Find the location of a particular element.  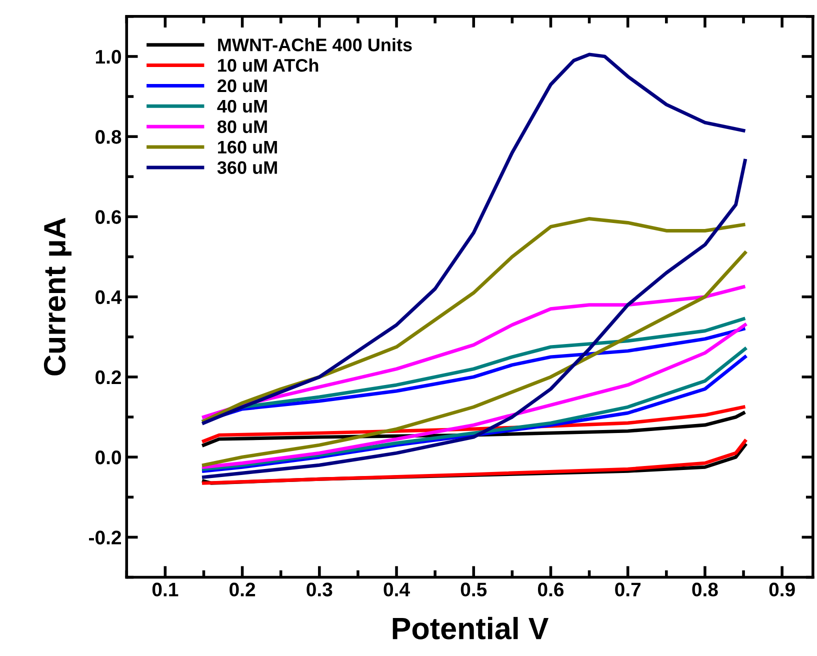

y-tick-label: 0.8 is located at coordinates (109, 137).